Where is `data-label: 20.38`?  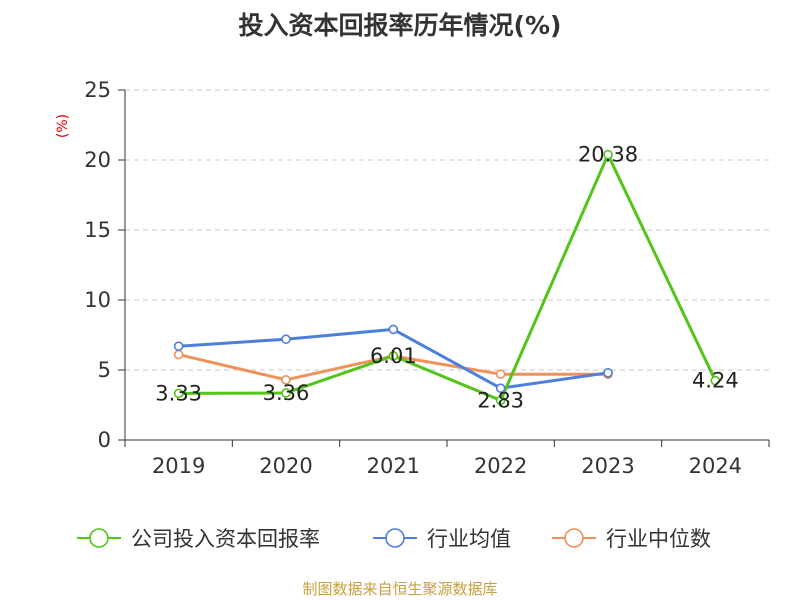 data-label: 20.38 is located at coordinates (608, 155).